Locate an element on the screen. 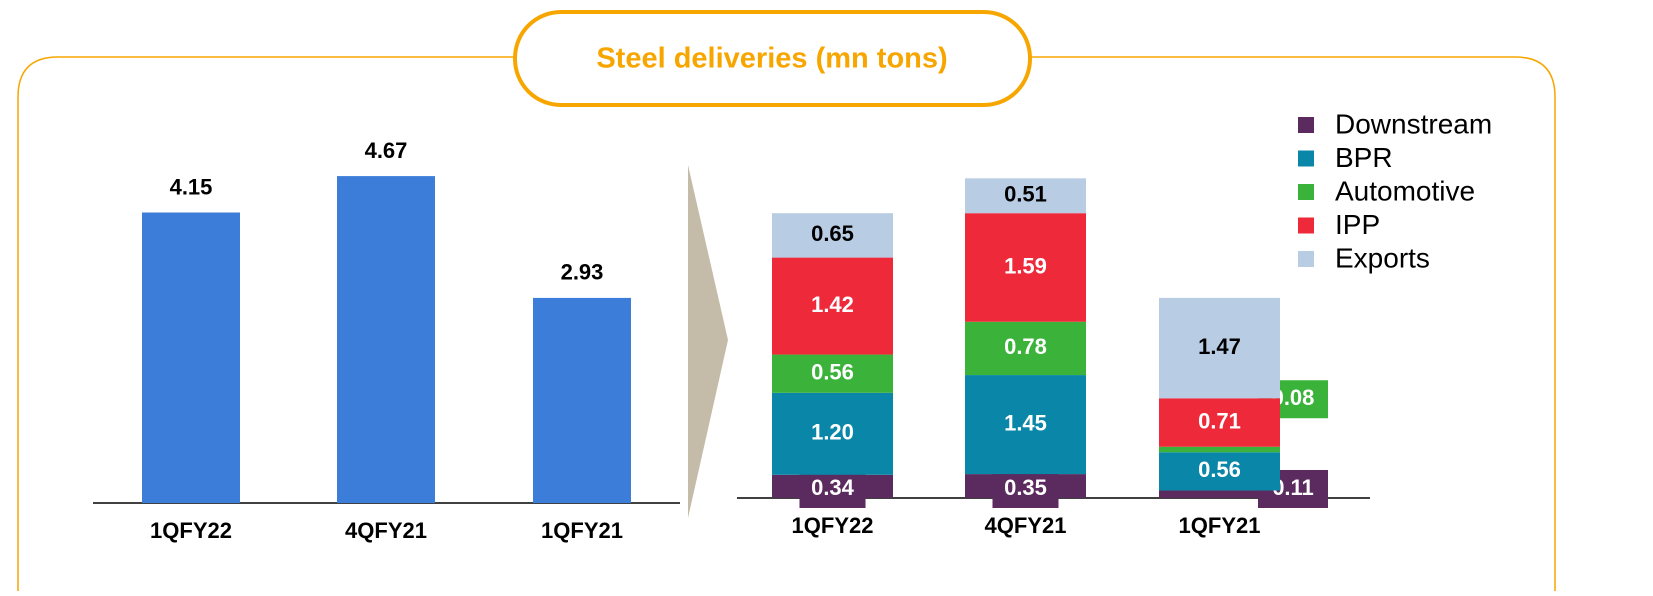  value-label: 4.15 is located at coordinates (191, 186).